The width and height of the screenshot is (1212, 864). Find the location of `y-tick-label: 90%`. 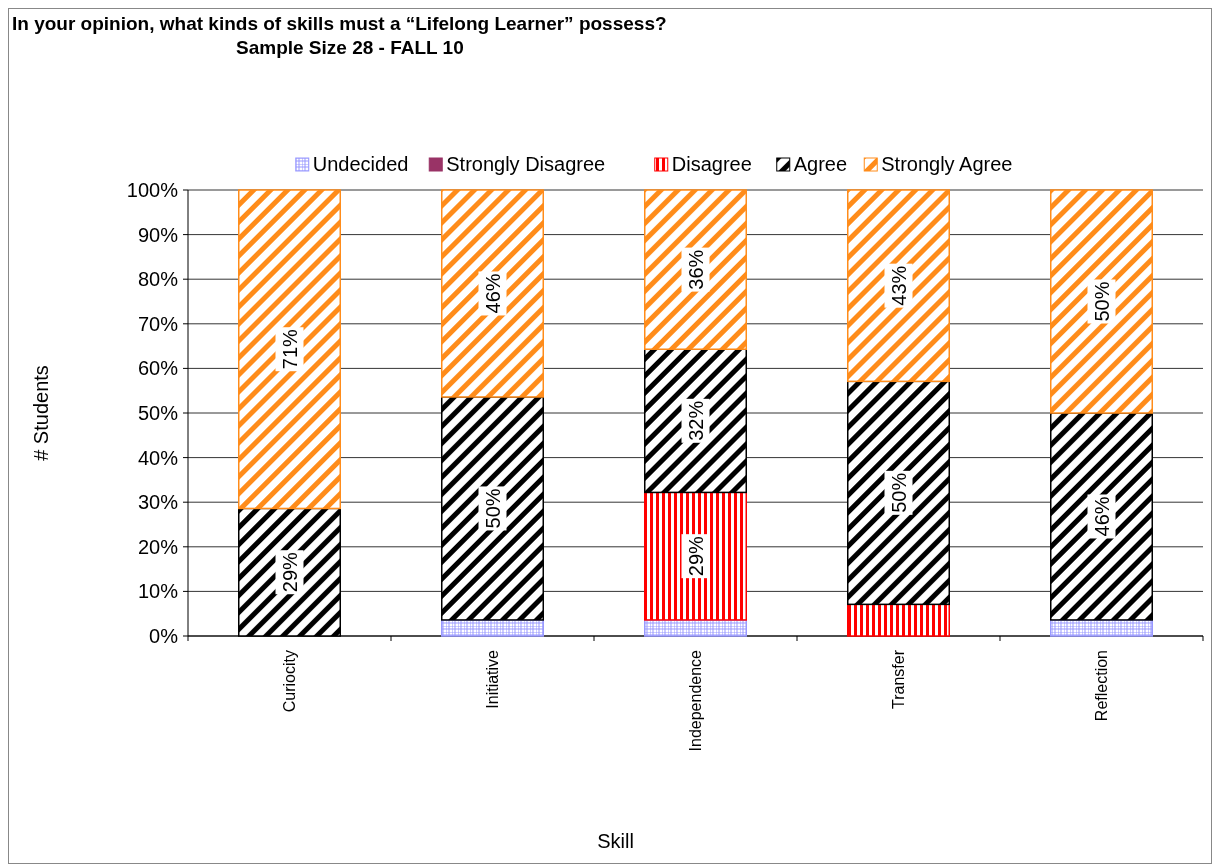

y-tick-label: 90% is located at coordinates (158, 234).